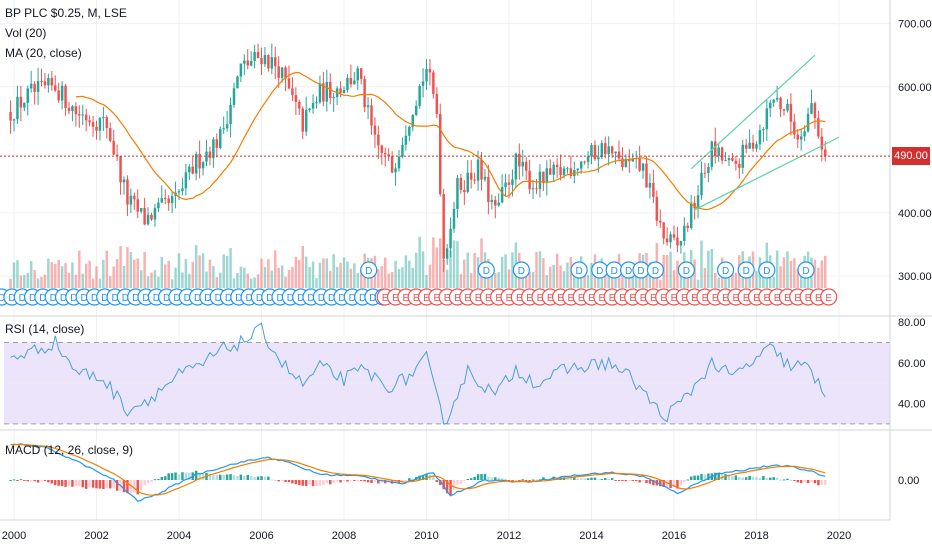 This screenshot has height=550, width=932. I want to click on earnings-marker, so click(829, 297).